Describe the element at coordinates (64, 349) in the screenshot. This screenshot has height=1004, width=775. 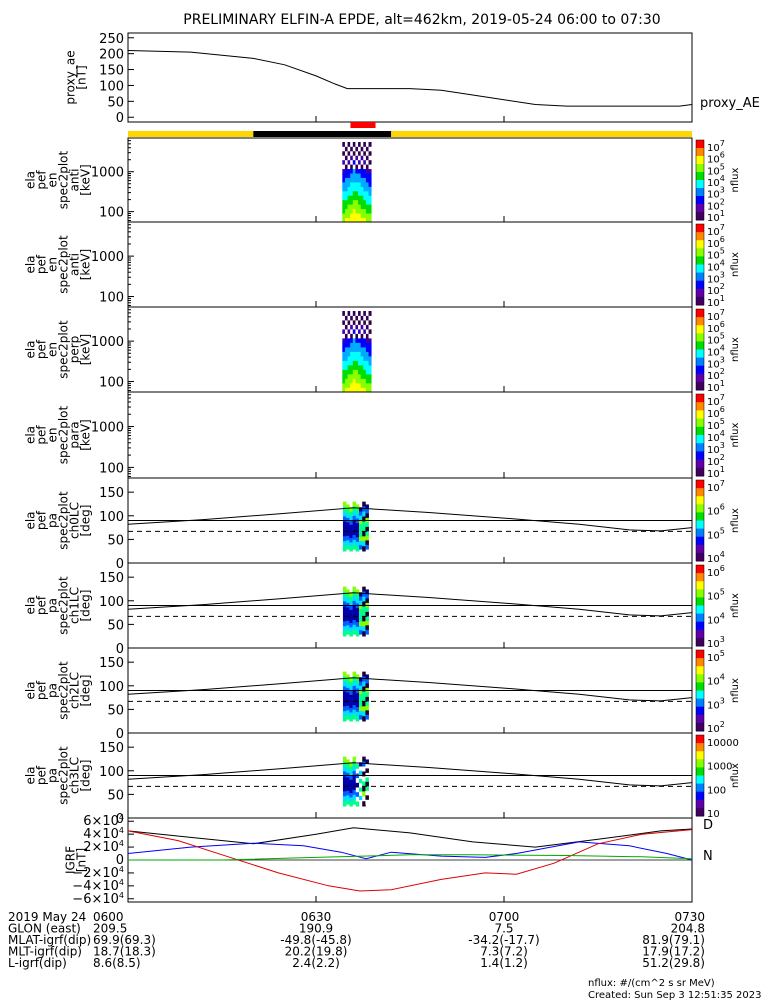
I see `spectrogram-2-ylabel-3: spec2plot` at that location.